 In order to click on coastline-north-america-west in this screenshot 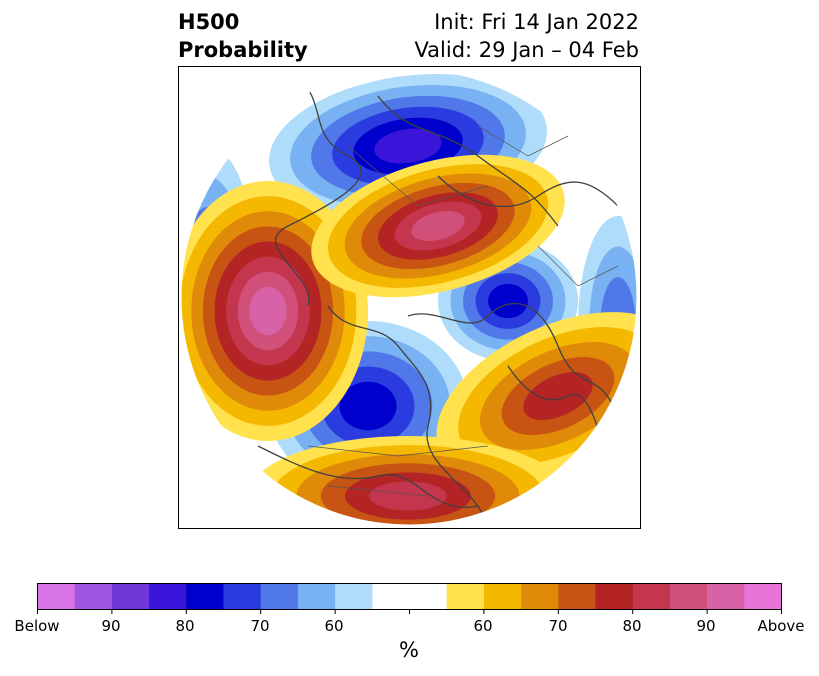, I will do `click(318, 191)`.